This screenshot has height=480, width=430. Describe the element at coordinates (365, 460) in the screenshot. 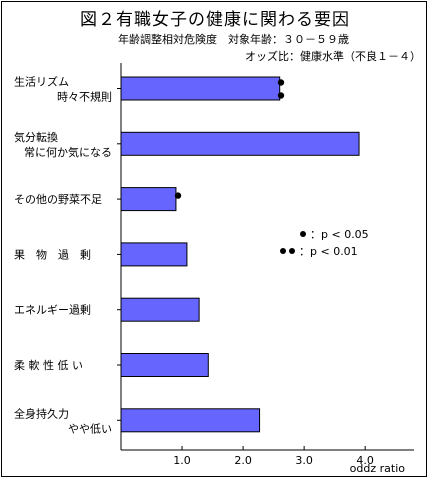

I see `x-tick-label: 4.0` at that location.